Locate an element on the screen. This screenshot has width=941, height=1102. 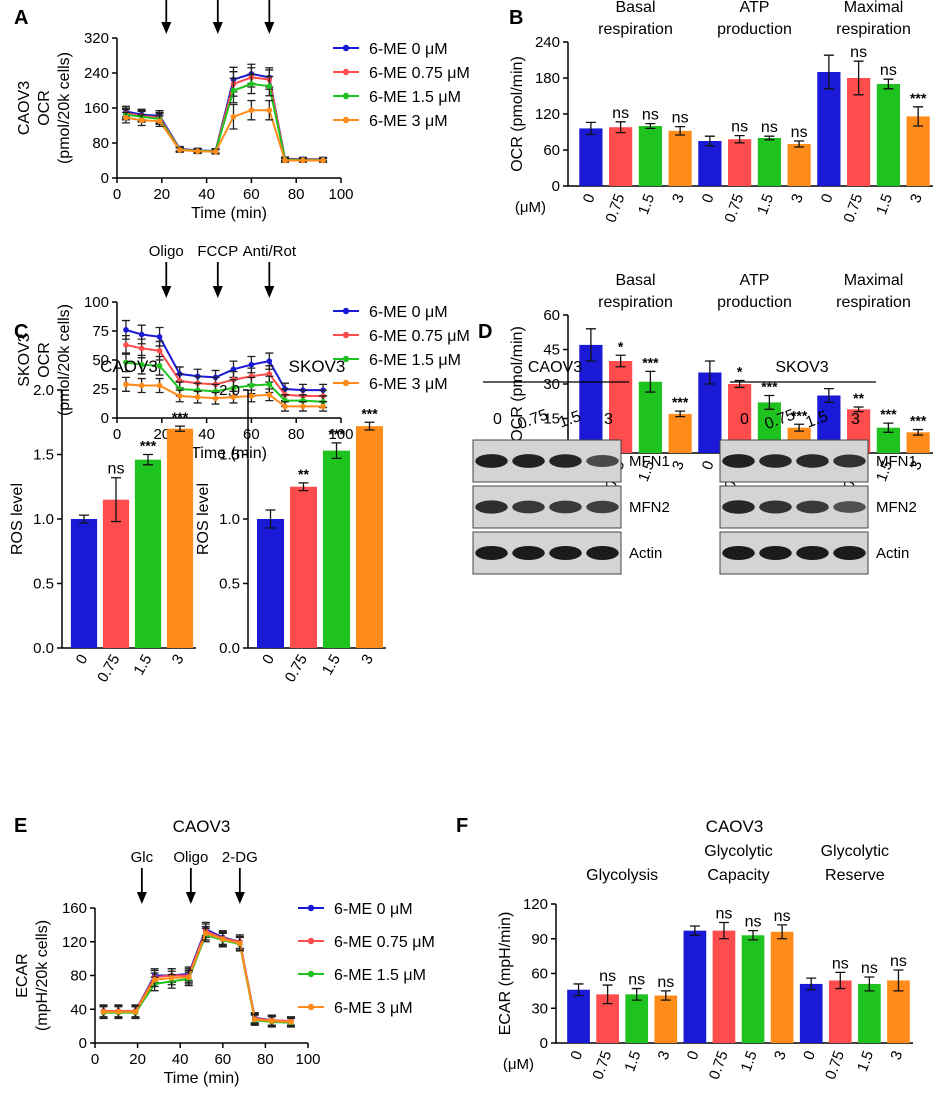
y-tick-label: 25 is located at coordinates (100, 389).